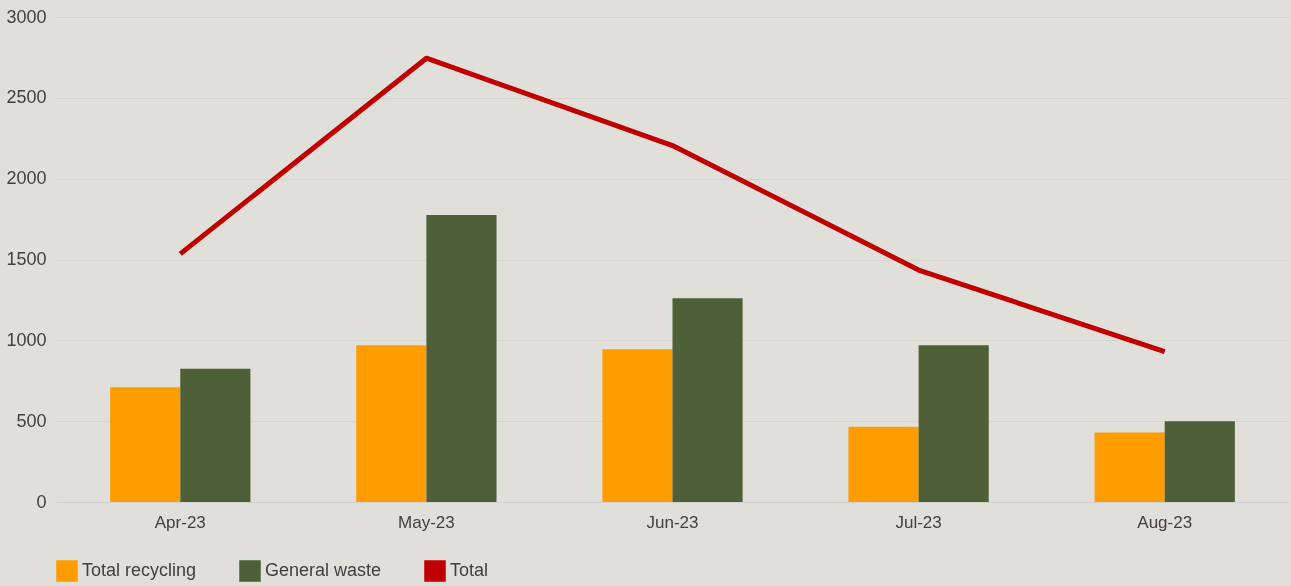  Describe the element at coordinates (918, 522) in the screenshot. I see `x-tick-label: Jul-23` at that location.